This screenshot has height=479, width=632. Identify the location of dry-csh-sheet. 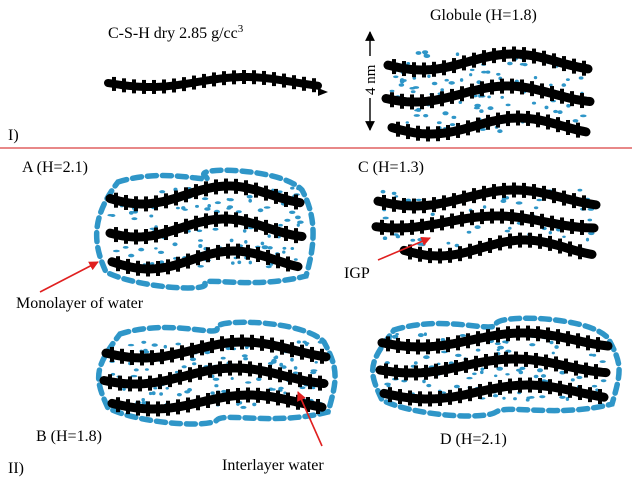
(216, 83).